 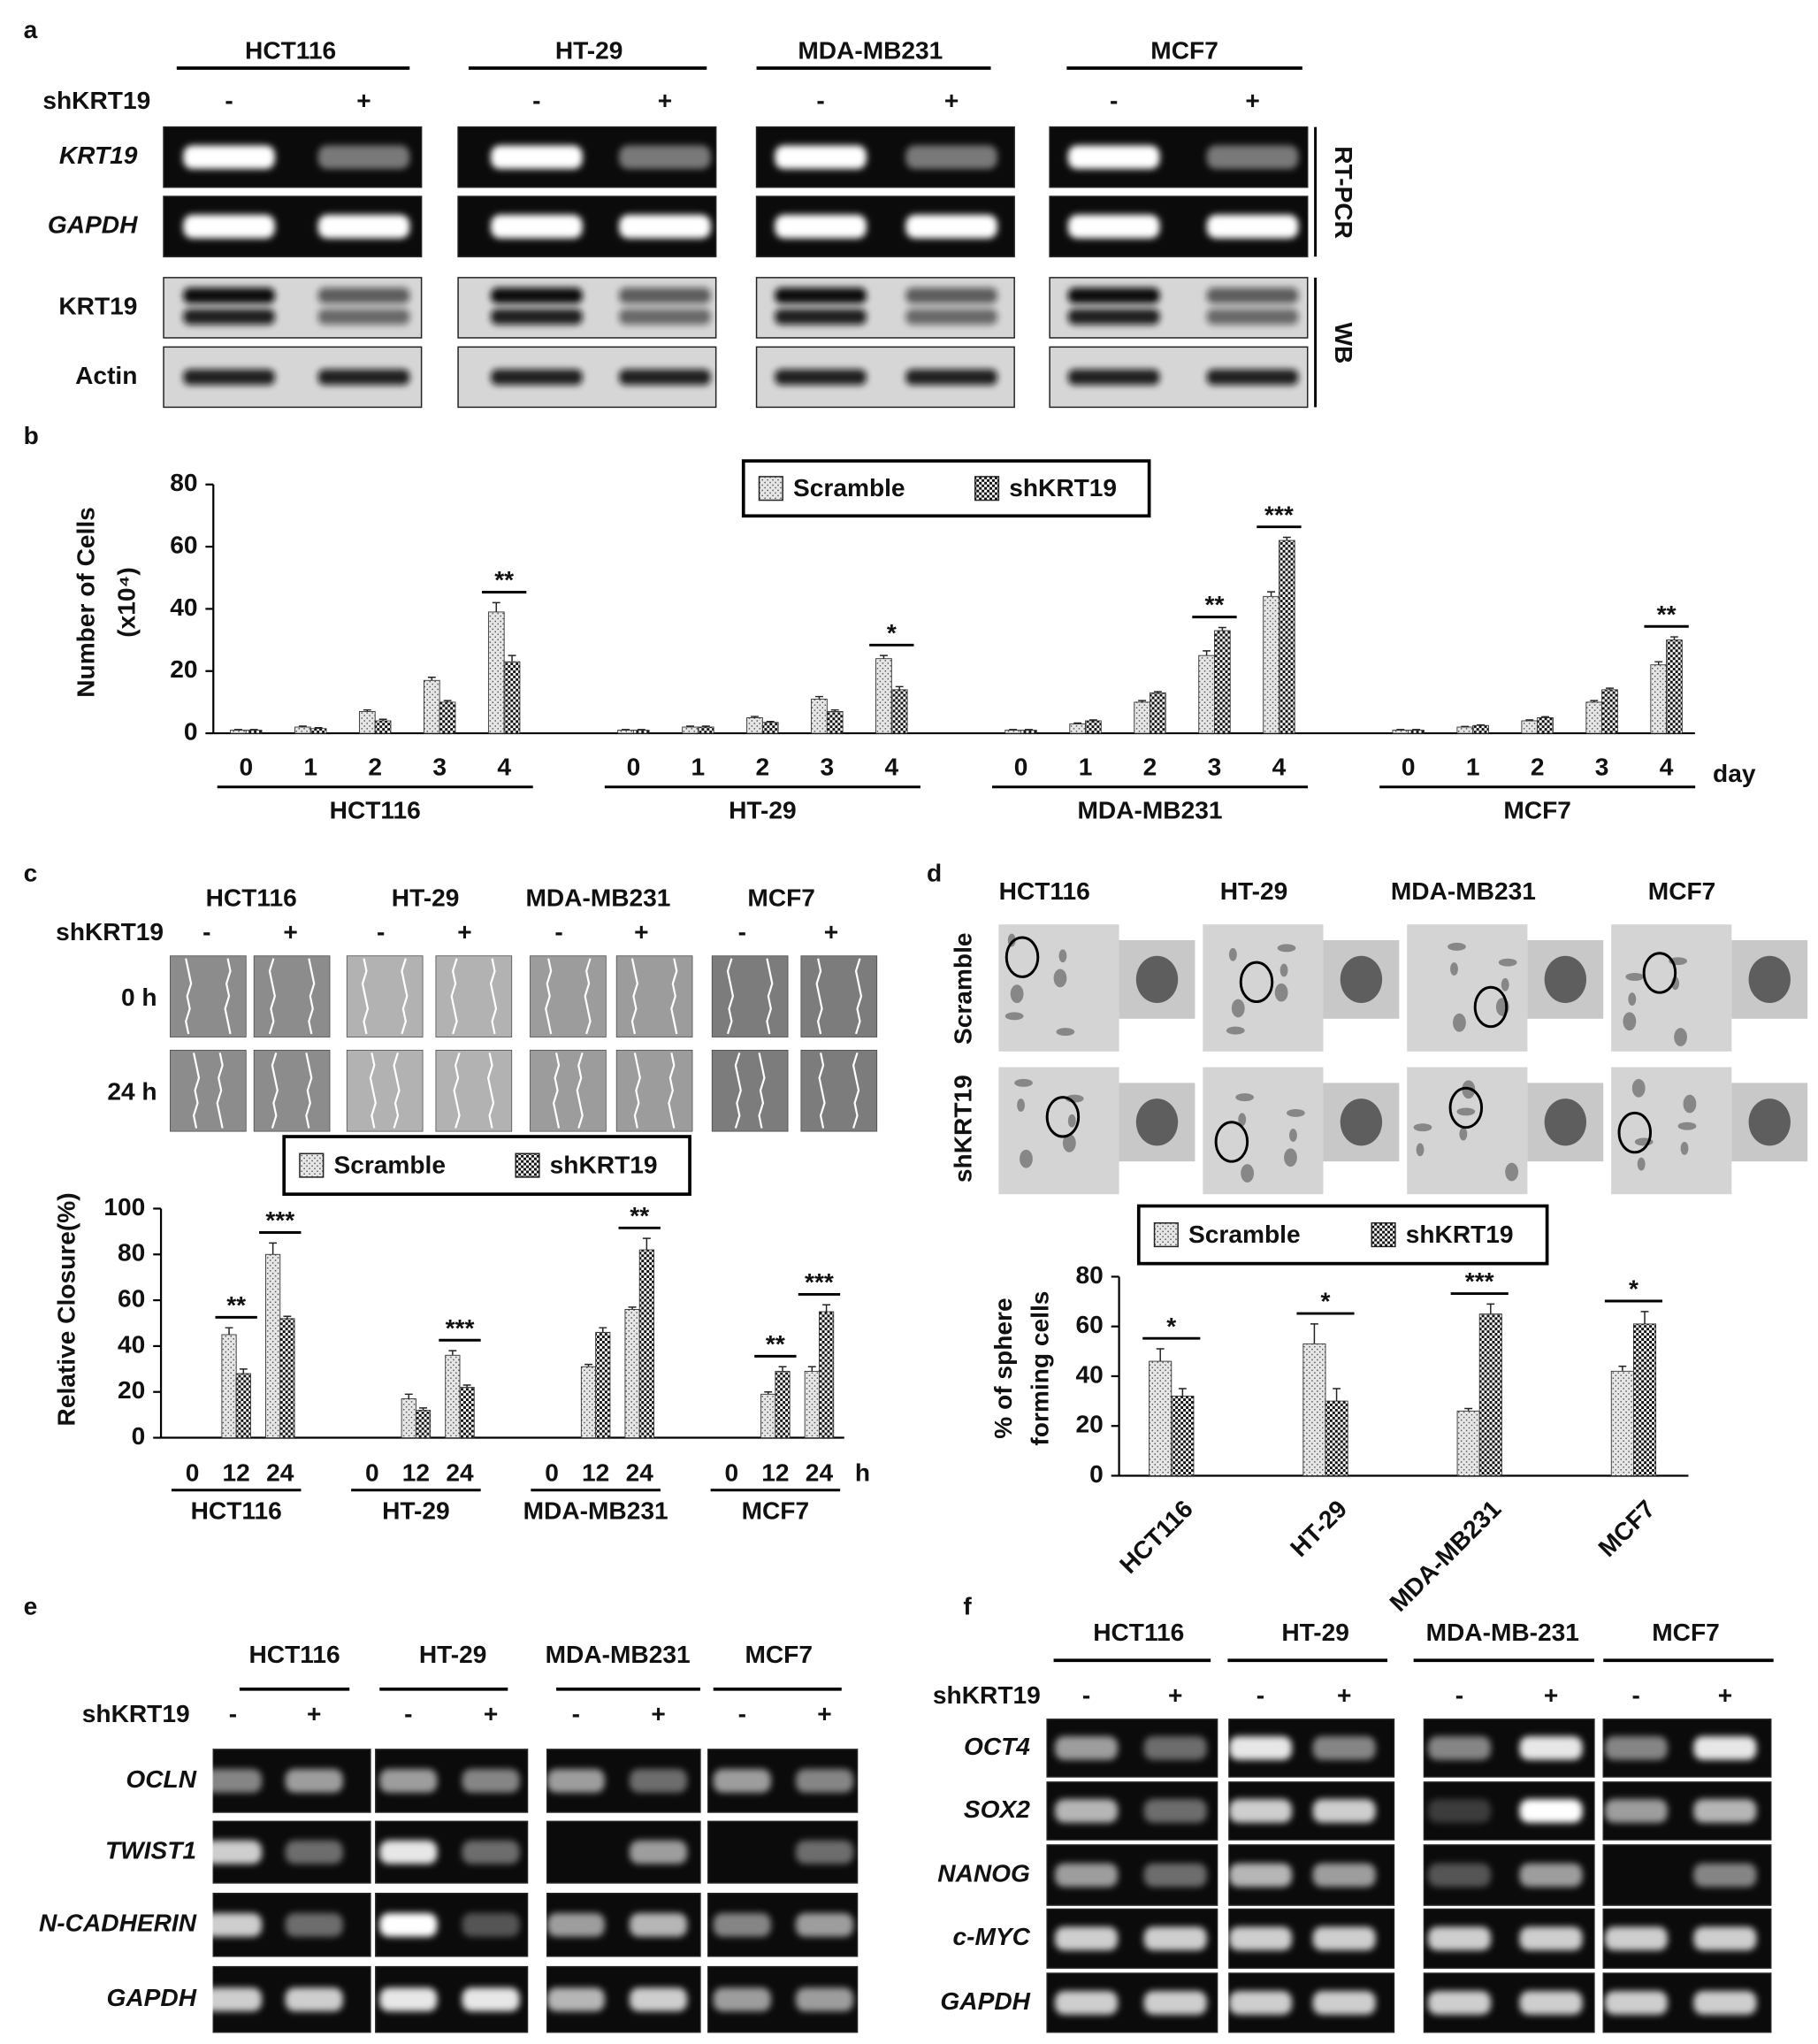 I want to click on sphere-zoom, so click(x=1361, y=1122).